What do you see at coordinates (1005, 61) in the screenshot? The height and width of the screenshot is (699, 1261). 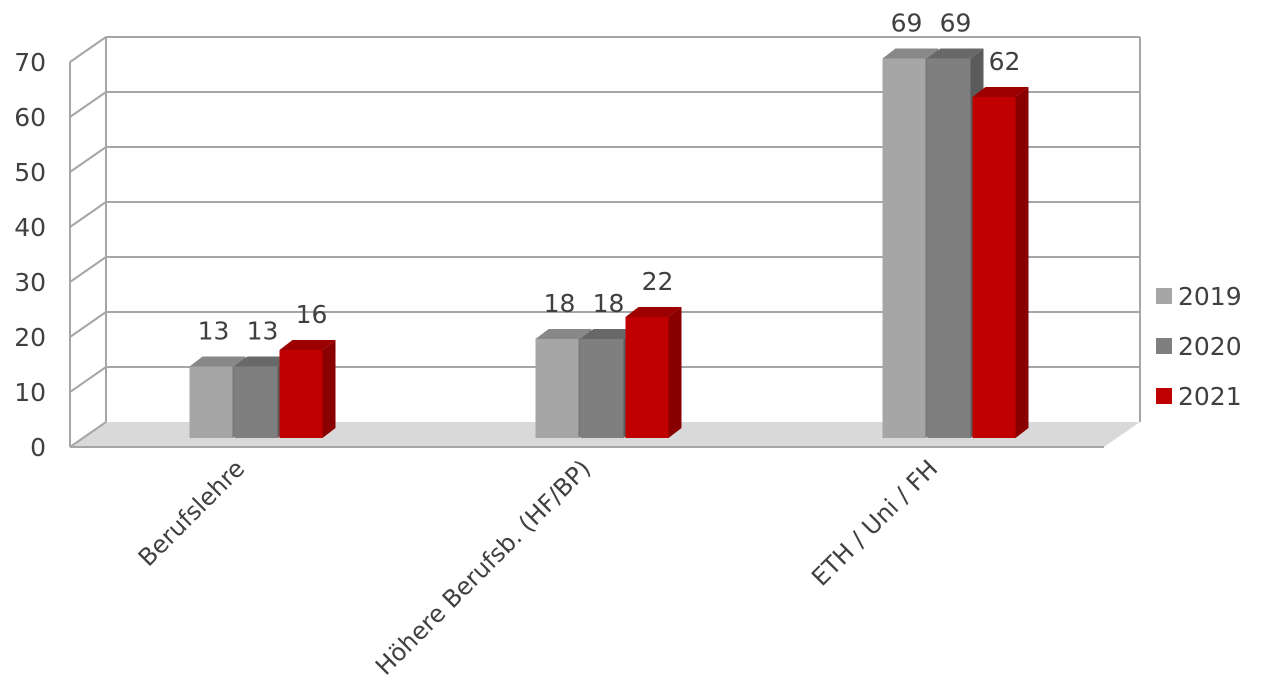 I see `data-label: 62` at bounding box center [1005, 61].